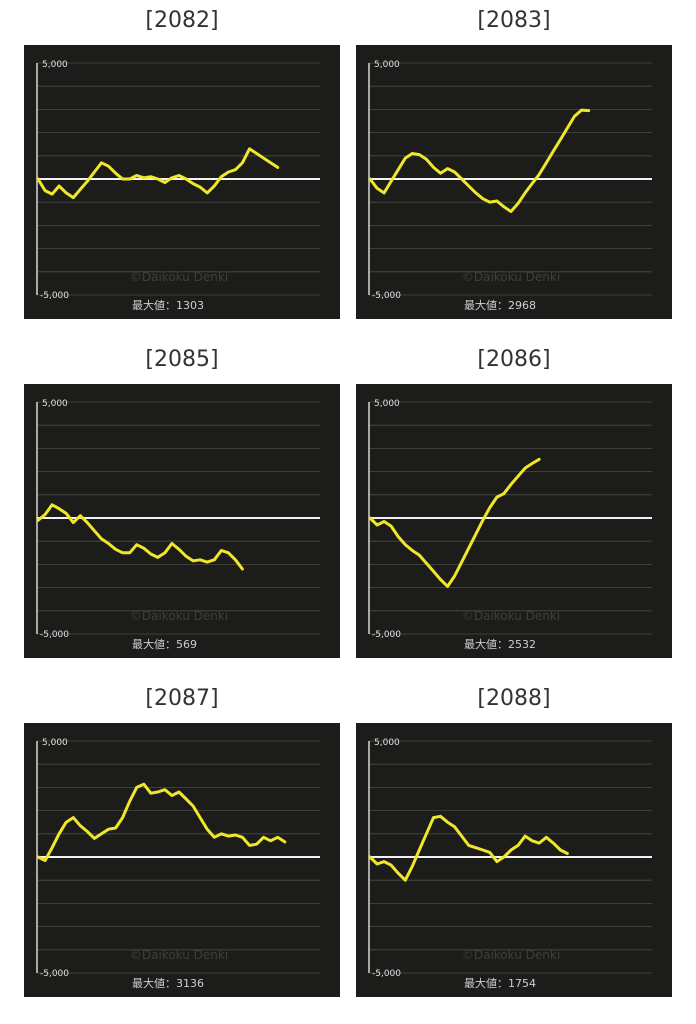 The height and width of the screenshot is (1024, 696). What do you see at coordinates (182, 359) in the screenshot?
I see `chart-title: [2085]` at bounding box center [182, 359].